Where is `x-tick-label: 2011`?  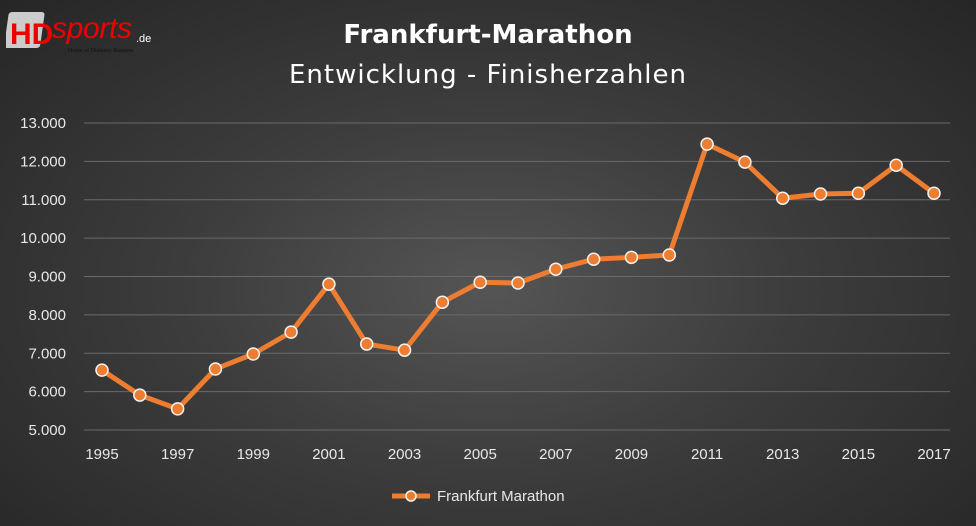 x-tick-label: 2011 is located at coordinates (707, 454).